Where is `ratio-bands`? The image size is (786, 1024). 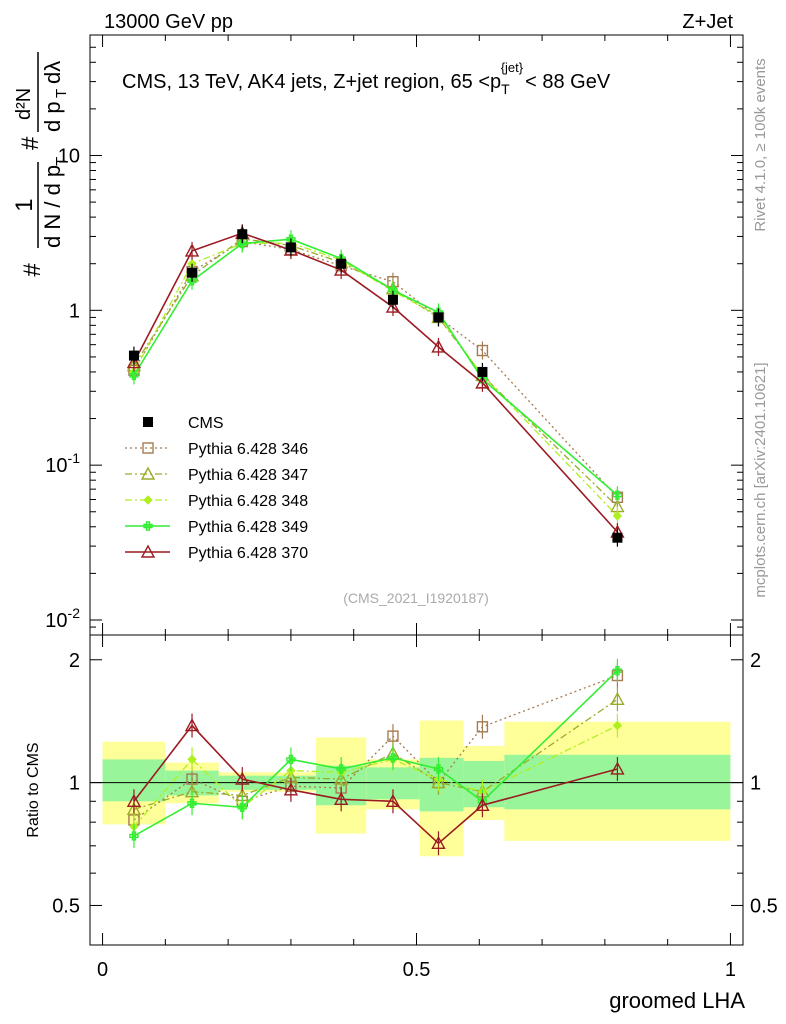
ratio-bands is located at coordinates (416, 788).